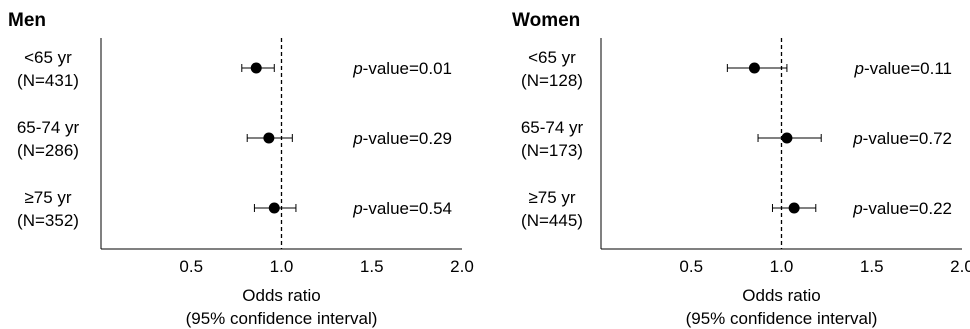 This screenshot has width=970, height=329. I want to click on panel-title: Women, so click(546, 20).